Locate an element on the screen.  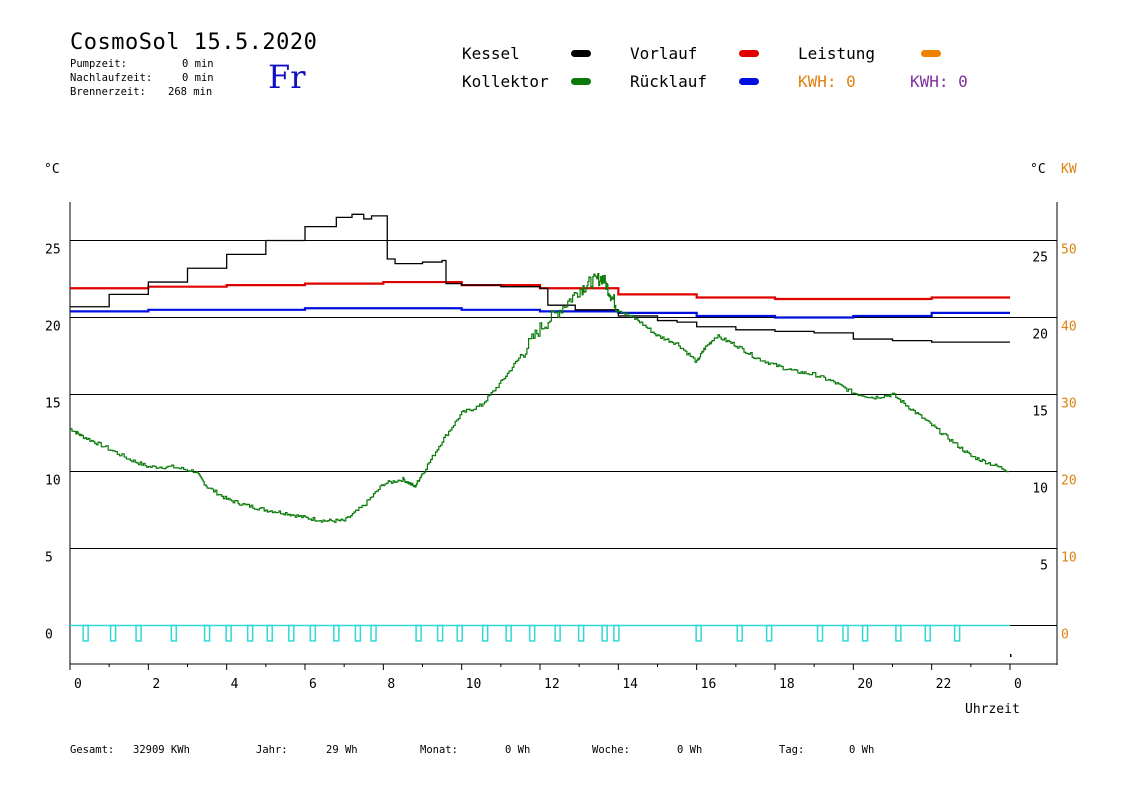
y-tick-label-left: 0 is located at coordinates (49, 635).